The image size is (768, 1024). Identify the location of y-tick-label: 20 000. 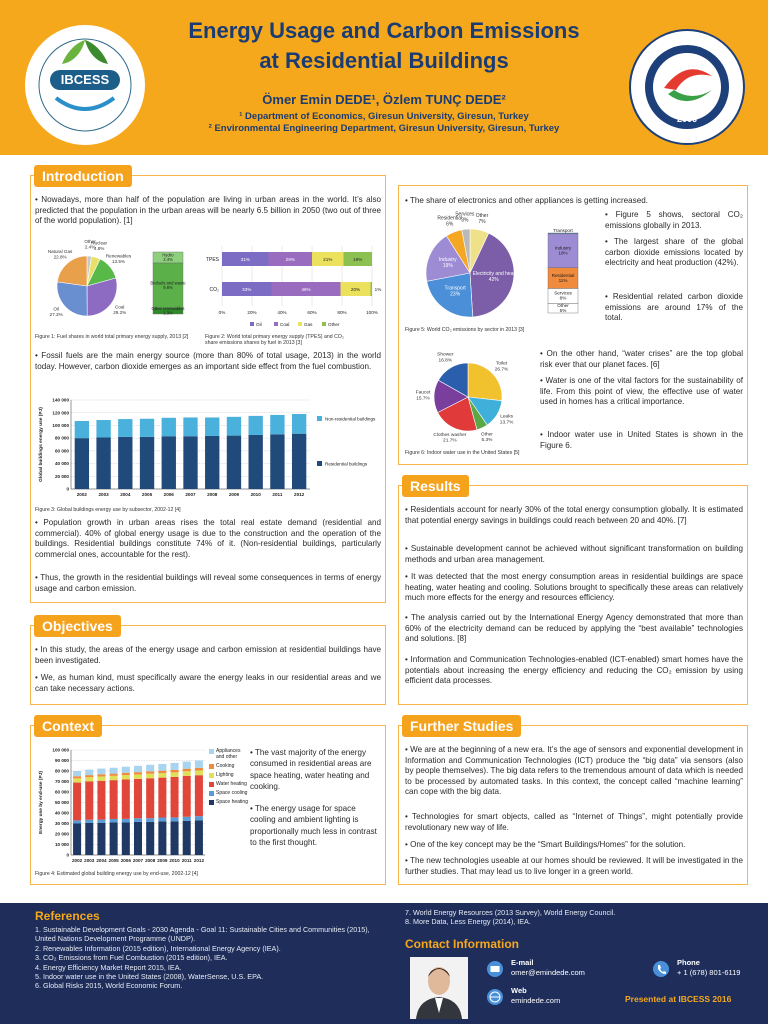
(62, 476).